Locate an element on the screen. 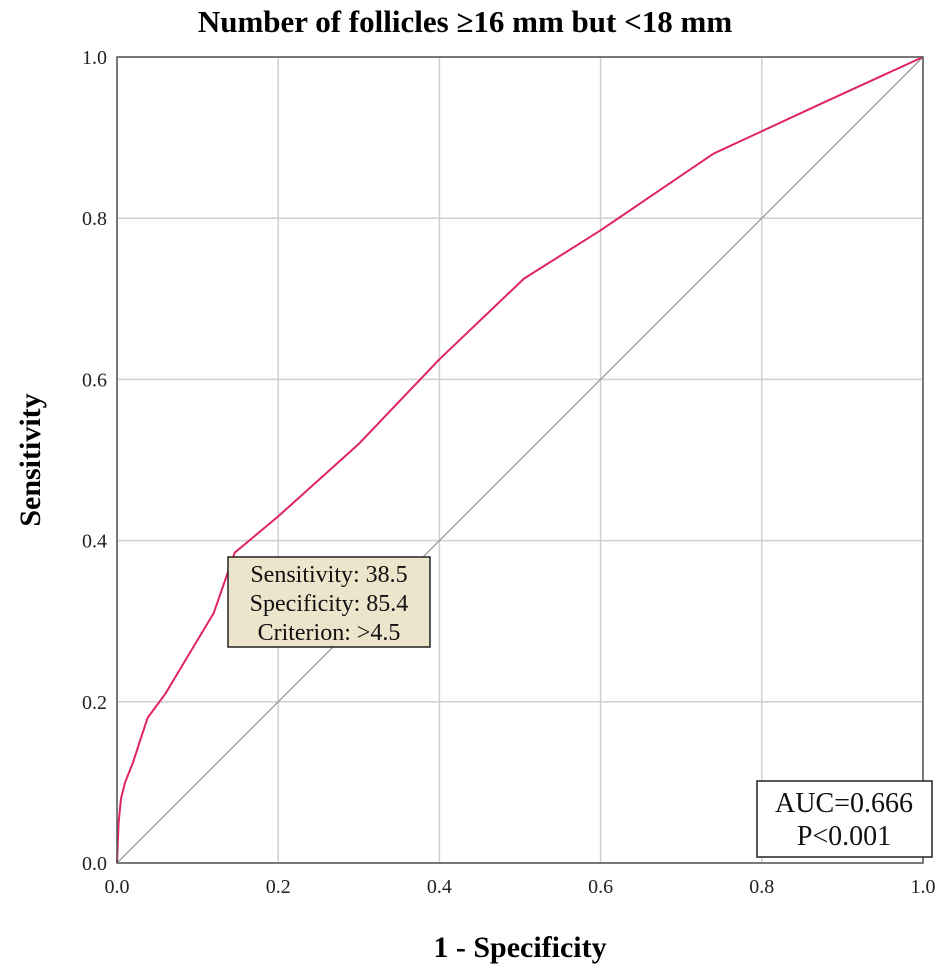 The width and height of the screenshot is (945, 975). p-value: P<0.001 is located at coordinates (844, 836).